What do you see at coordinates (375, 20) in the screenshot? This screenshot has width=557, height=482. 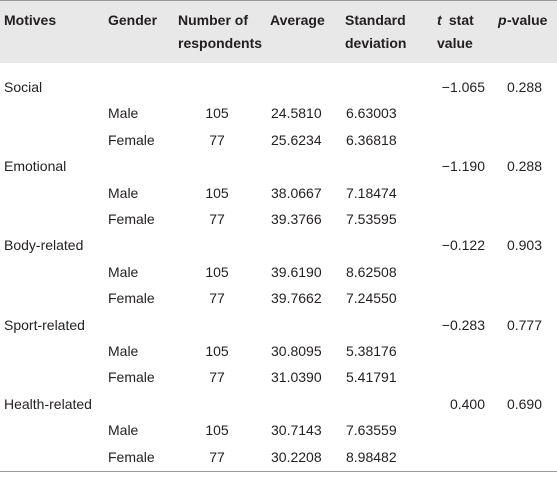 I see `header-cell: Standard` at bounding box center [375, 20].